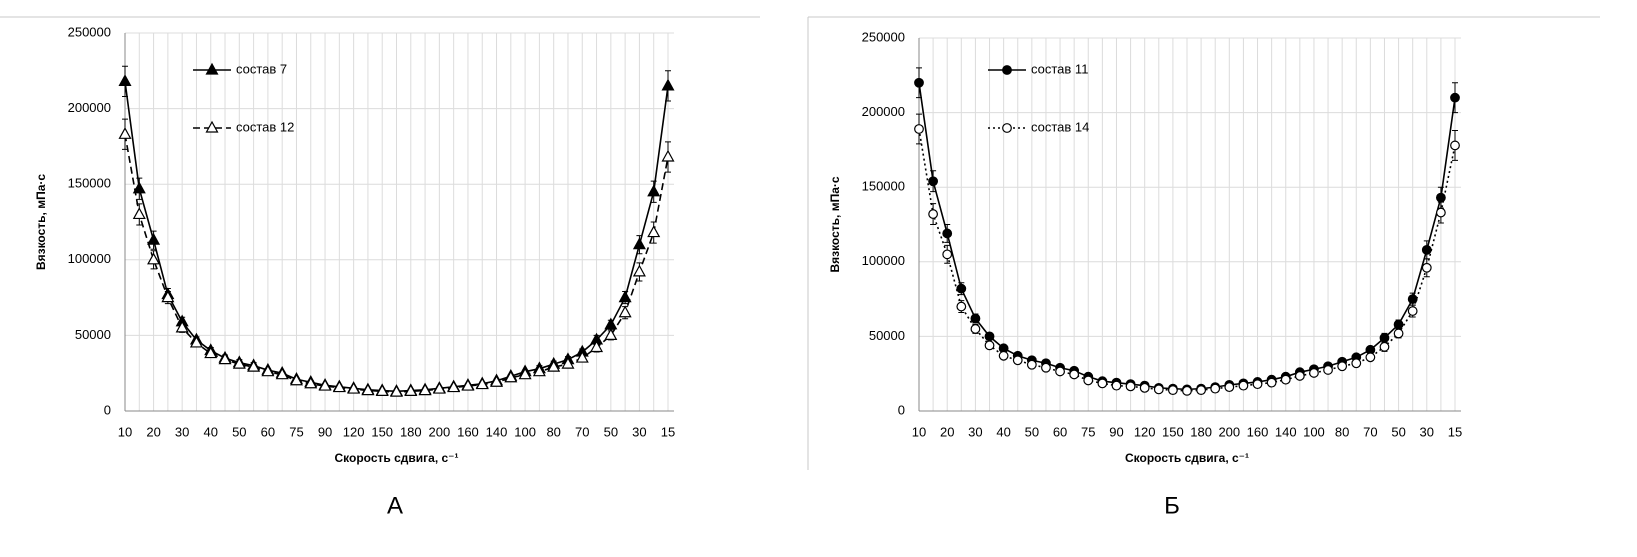 The width and height of the screenshot is (1637, 557). Describe the element at coordinates (89, 183) in the screenshot. I see `y-tick-label: 150000` at that location.